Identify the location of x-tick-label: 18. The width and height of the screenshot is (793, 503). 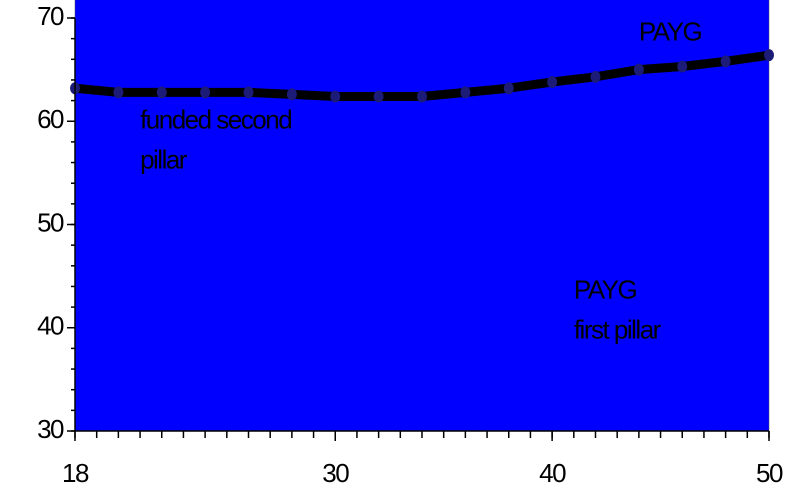
(75, 473).